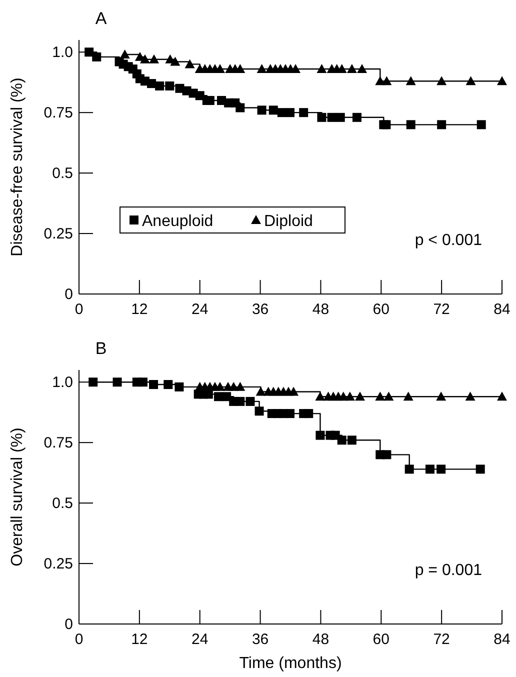 The image size is (516, 677). Describe the element at coordinates (17, 497) in the screenshot. I see `y-axis-title: Overall survival (%)` at that location.